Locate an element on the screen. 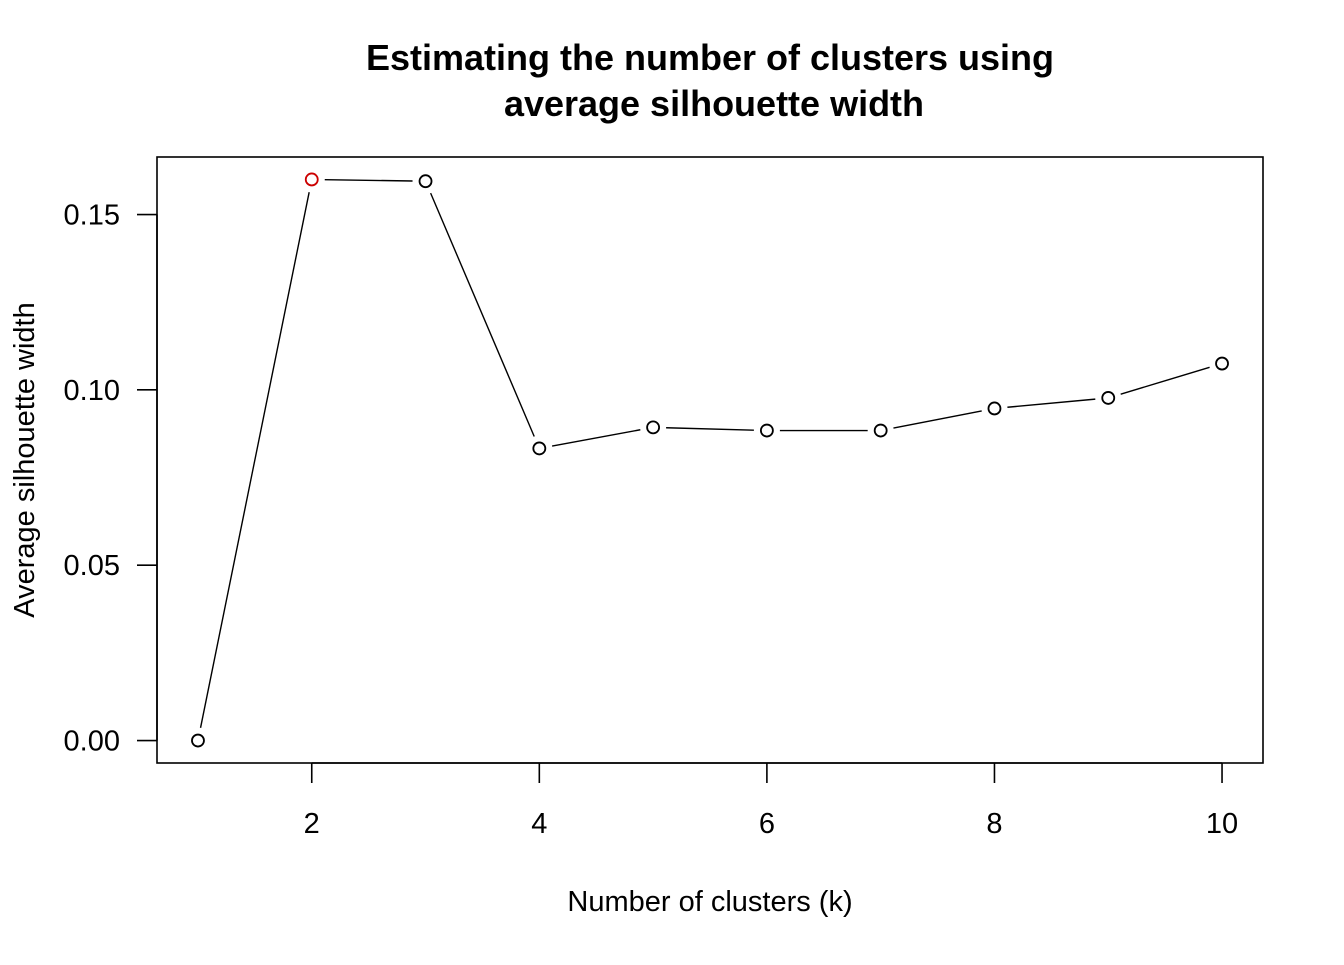 Image resolution: width=1344 pixels, height=965 pixels. x-axis-label: Number of clusters (k) is located at coordinates (709, 902).